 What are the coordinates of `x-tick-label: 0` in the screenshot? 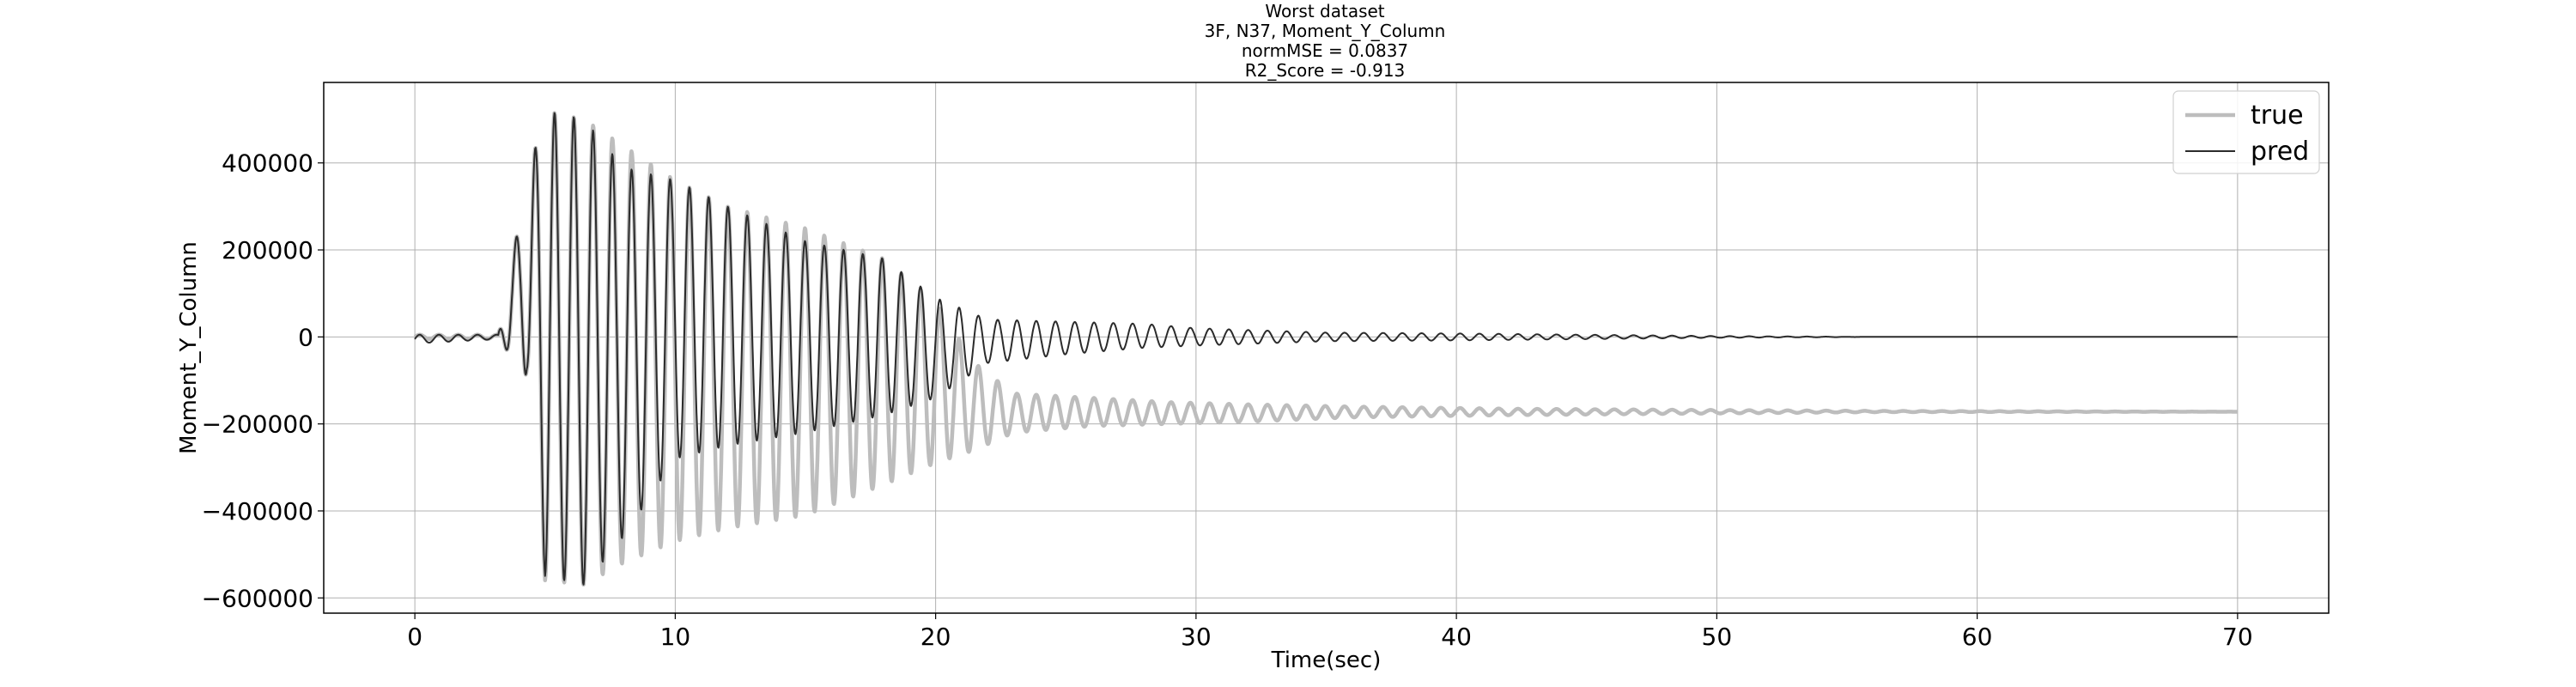 It's located at (414, 637).